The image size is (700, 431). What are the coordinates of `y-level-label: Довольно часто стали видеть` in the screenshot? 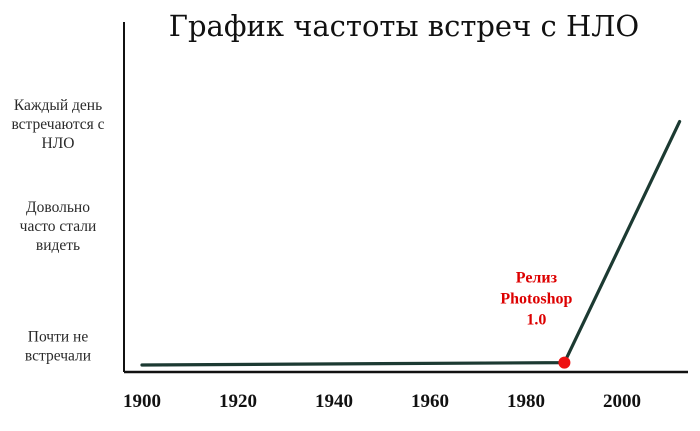 It's located at (58, 226).